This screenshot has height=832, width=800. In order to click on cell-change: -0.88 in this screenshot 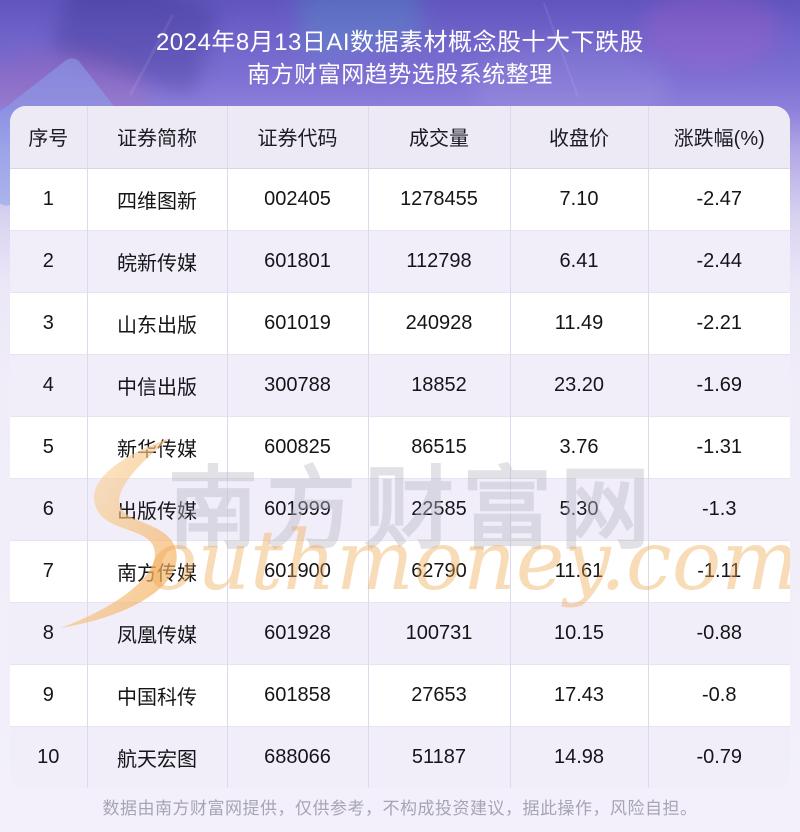, I will do `click(719, 633)`.